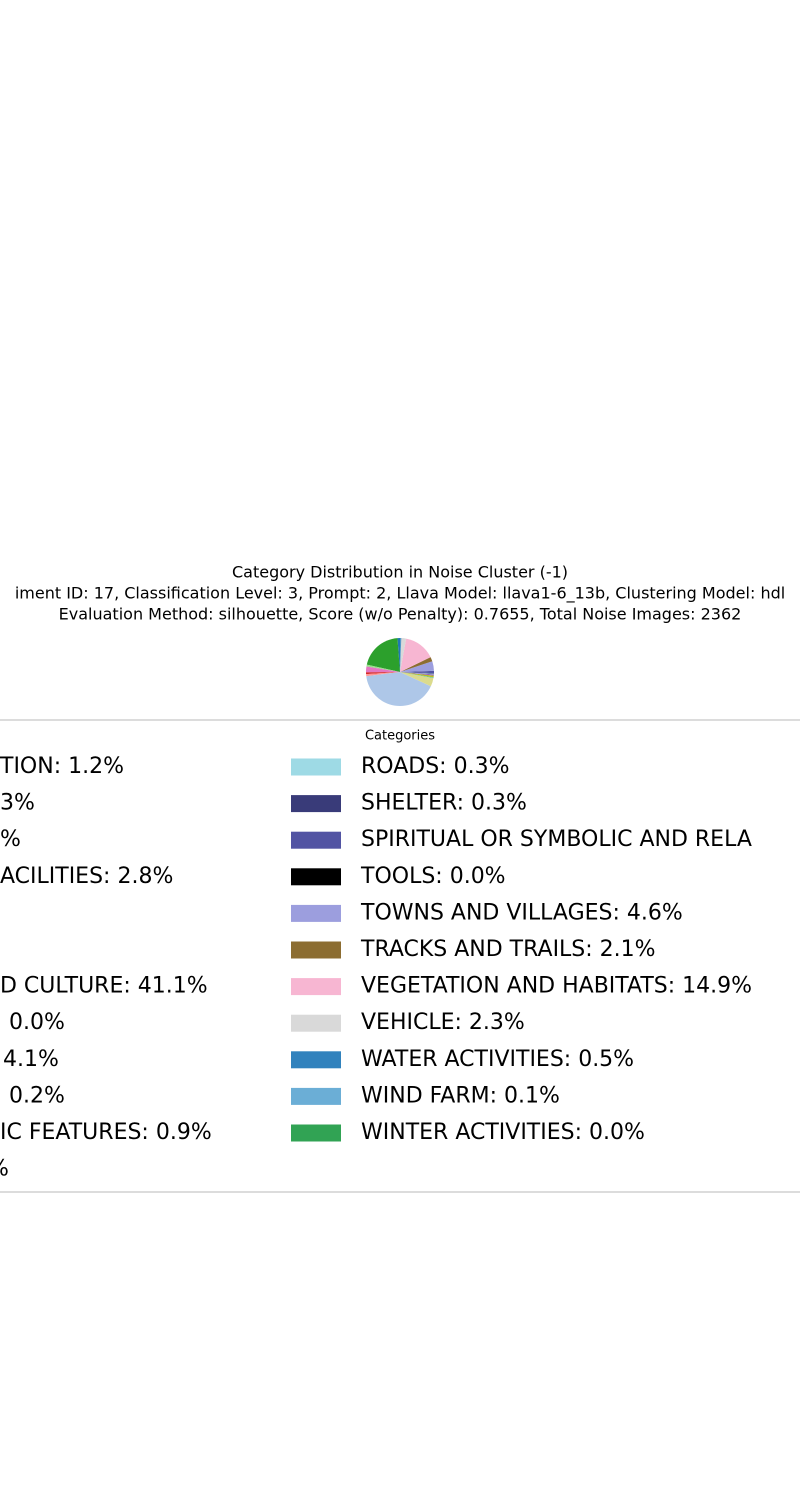 This screenshot has width=800, height=1500. What do you see at coordinates (556, 839) in the screenshot?
I see `legend-label: SPIRITUAL OR SYMBOLIC AND RELA` at bounding box center [556, 839].